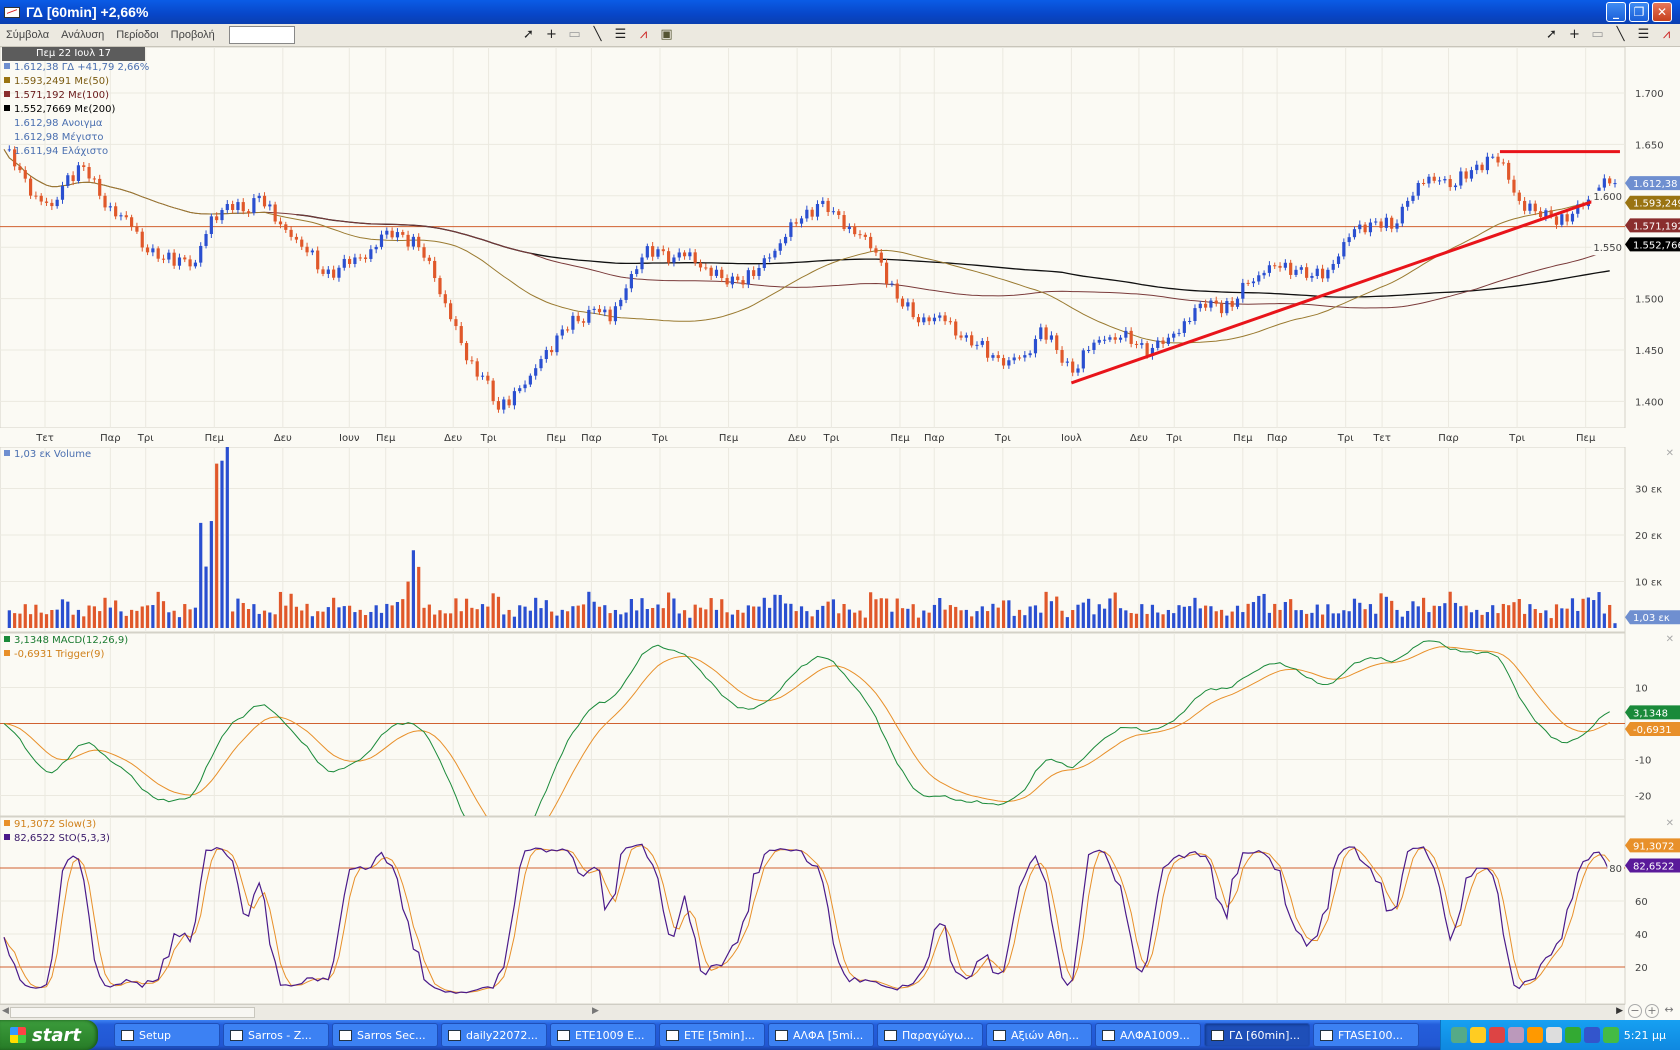  Describe the element at coordinates (1554, 1035) in the screenshot. I see `tray-window-icon` at that location.